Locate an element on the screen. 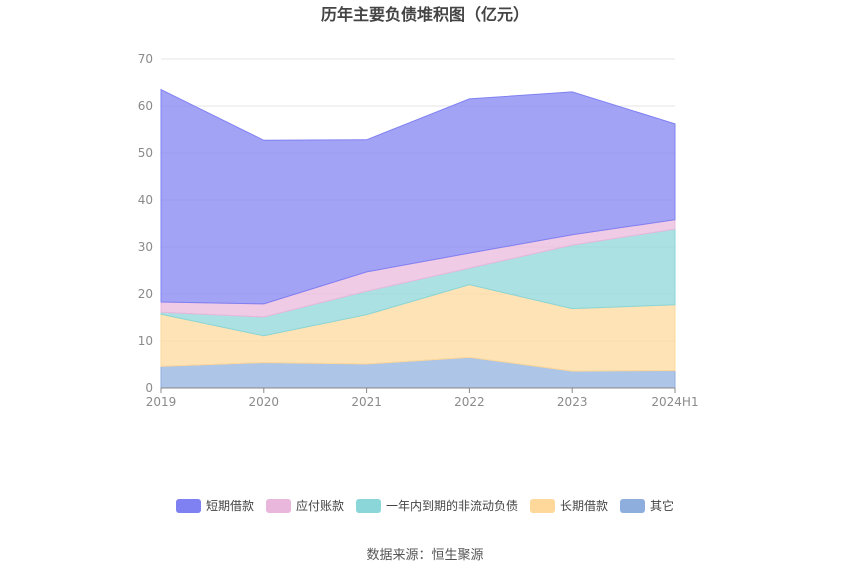  y-tick-label: 60 is located at coordinates (145, 106).